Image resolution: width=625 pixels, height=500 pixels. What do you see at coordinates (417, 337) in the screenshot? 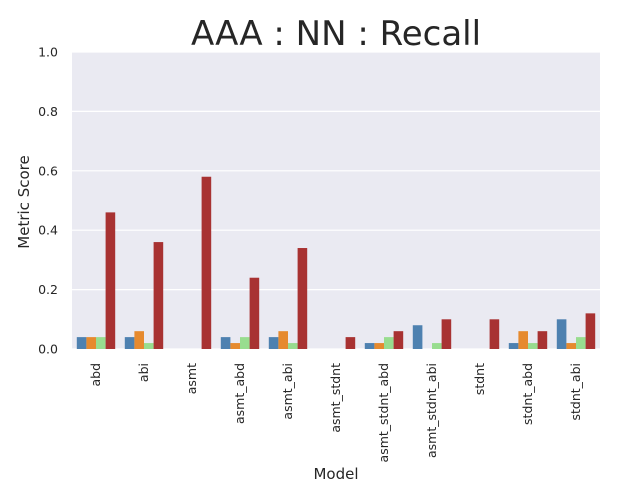
I see `bar-asmt_stdnt_abi-s1` at bounding box center [417, 337].